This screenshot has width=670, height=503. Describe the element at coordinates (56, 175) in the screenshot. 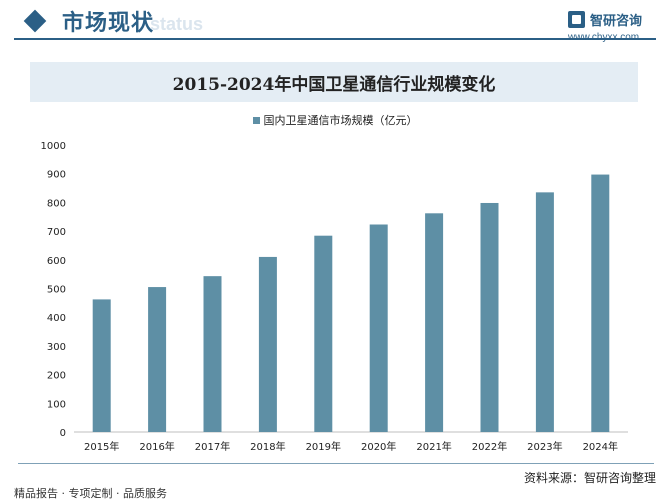

I see `y-tick-label: 900` at that location.